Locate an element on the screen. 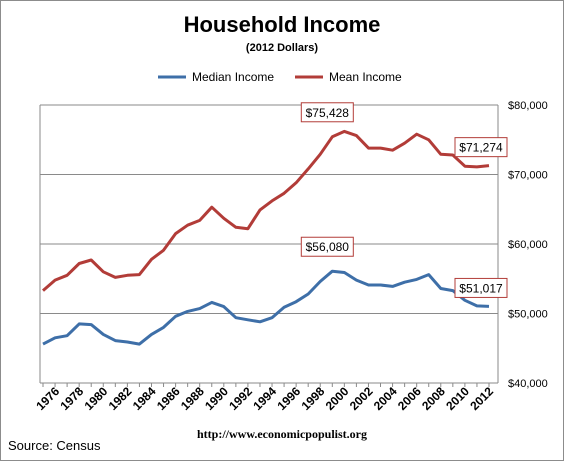  x-tick-label: 1988 is located at coordinates (192, 398).